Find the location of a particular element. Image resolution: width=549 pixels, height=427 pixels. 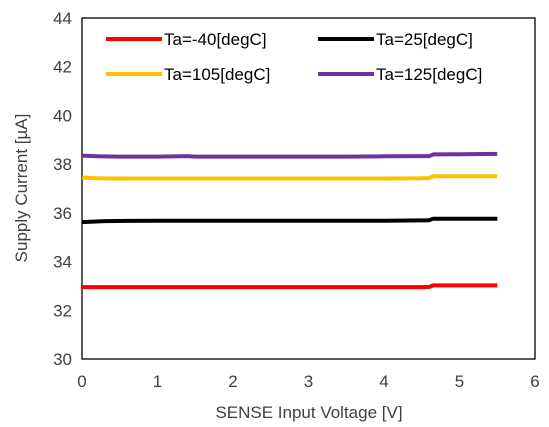

y-tick-label: 36 is located at coordinates (62, 213).